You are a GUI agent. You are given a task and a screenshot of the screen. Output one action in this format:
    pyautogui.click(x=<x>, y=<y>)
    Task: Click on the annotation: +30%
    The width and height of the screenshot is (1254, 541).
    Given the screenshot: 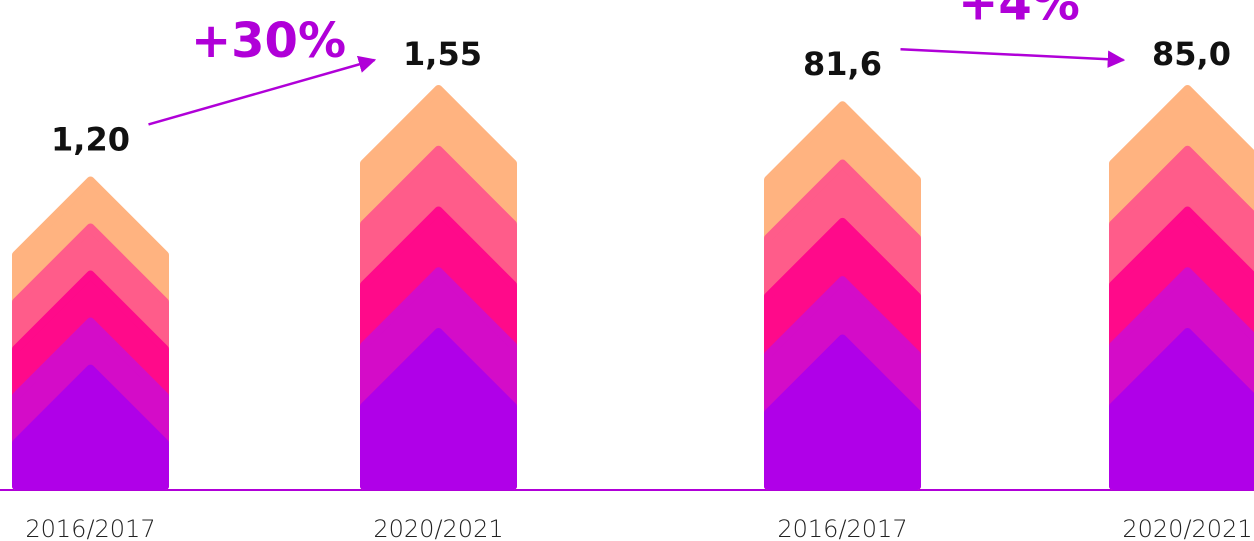 What is the action you would take?
    pyautogui.click(x=268, y=41)
    